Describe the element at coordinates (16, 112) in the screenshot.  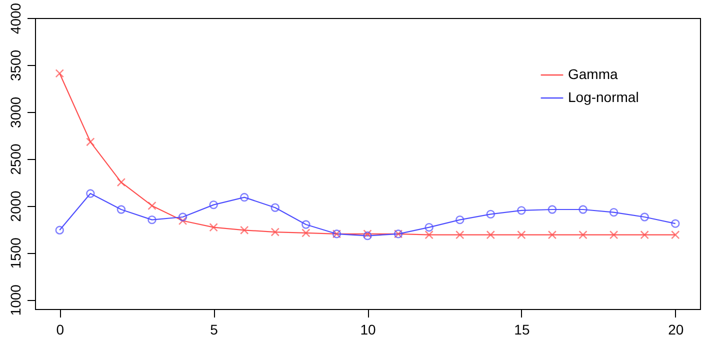
I see `y-tick-label: 3000` at that location.